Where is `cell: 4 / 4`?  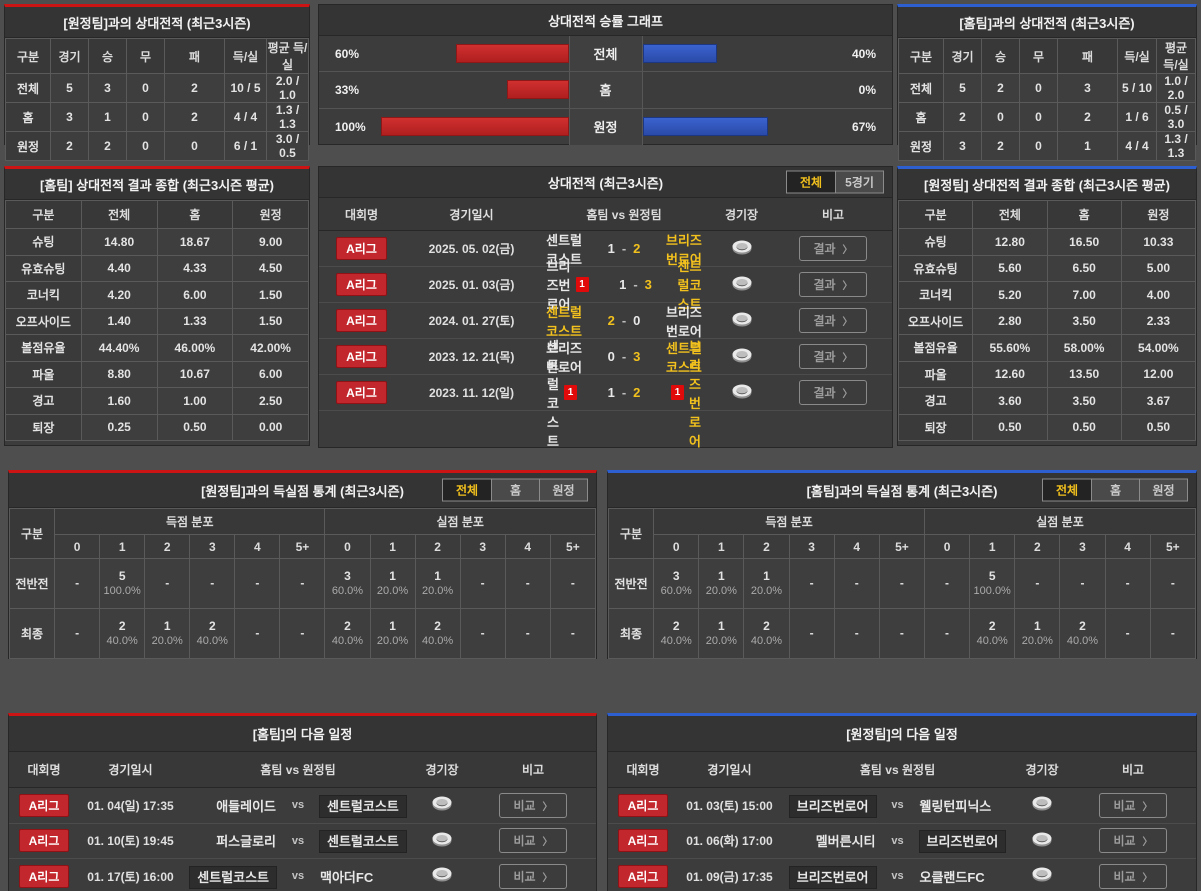
cell: 4 / 4 is located at coordinates (1137, 146).